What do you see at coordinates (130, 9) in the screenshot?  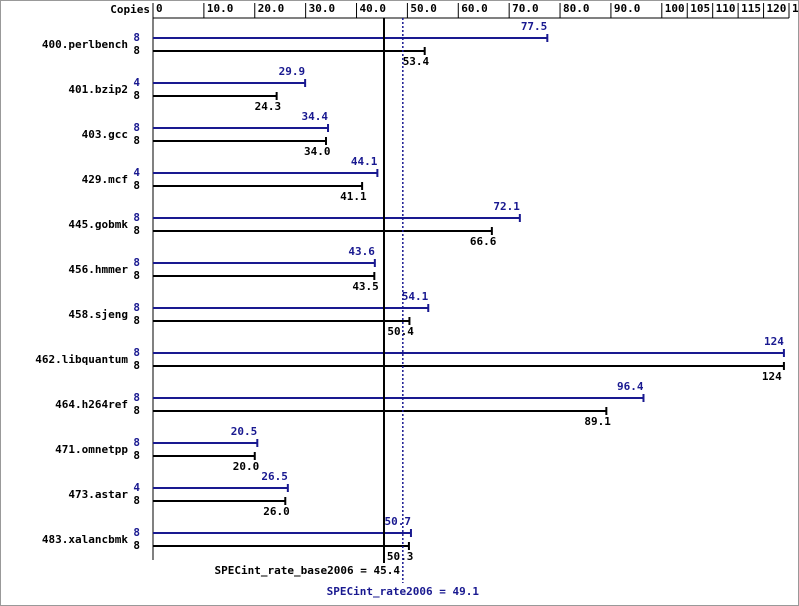 I see `copies-header: Copies` at bounding box center [130, 9].